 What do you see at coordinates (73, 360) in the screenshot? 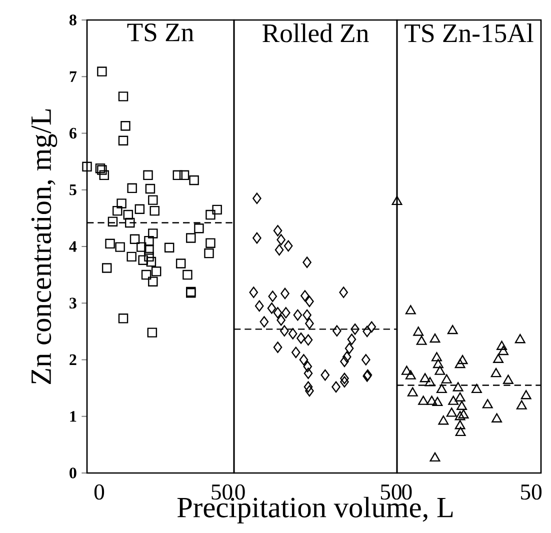
I see `y-tick-label: 2` at bounding box center [73, 360].